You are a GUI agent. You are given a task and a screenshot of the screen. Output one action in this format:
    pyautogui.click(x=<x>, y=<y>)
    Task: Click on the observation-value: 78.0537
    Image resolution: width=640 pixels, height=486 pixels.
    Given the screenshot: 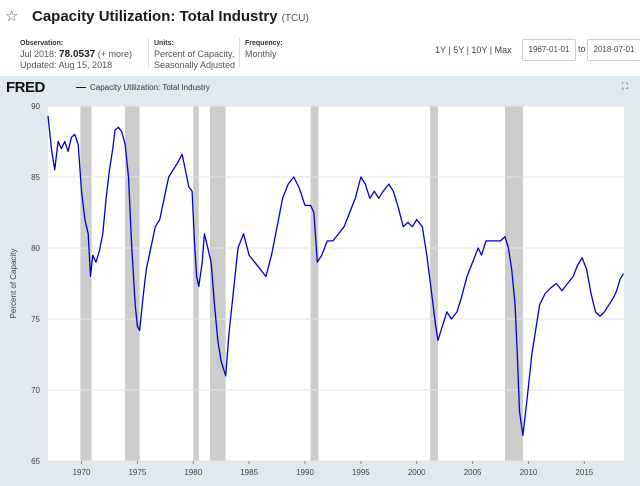 What is the action you would take?
    pyautogui.click(x=77, y=54)
    